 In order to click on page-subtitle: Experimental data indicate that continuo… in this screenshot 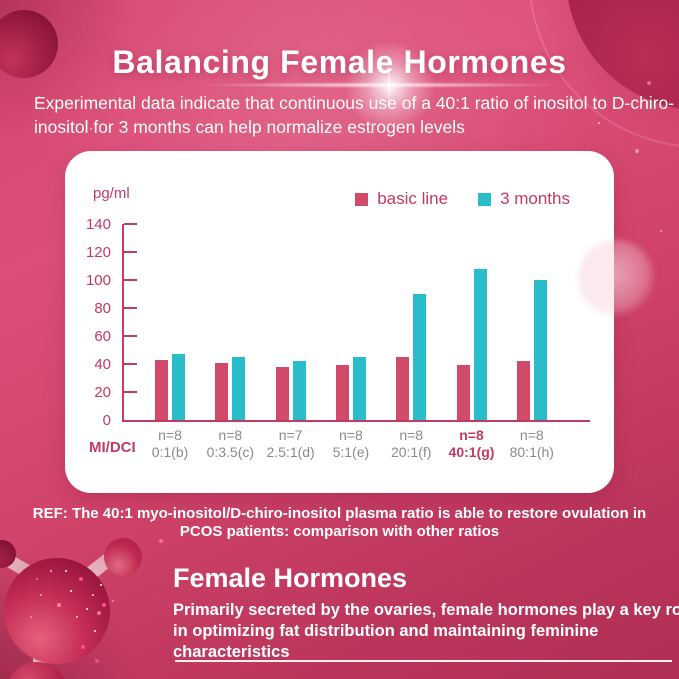, I will do `click(354, 115)`.